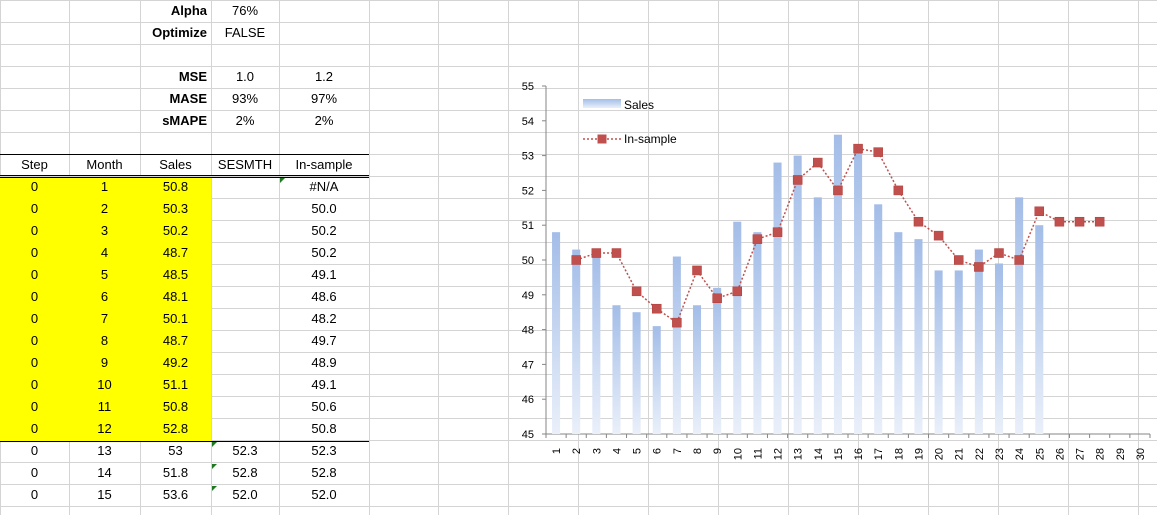 This screenshot has height=515, width=1157. Describe the element at coordinates (175, 296) in the screenshot. I see `cell-sales: 48.1` at that location.